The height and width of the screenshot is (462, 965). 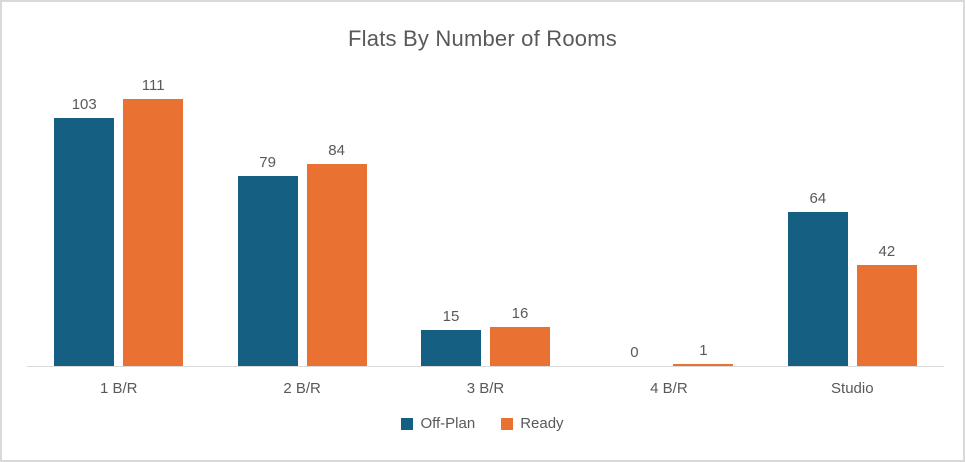 What do you see at coordinates (118, 388) in the screenshot?
I see `x-label-1-b-r: 1 B/R` at bounding box center [118, 388].